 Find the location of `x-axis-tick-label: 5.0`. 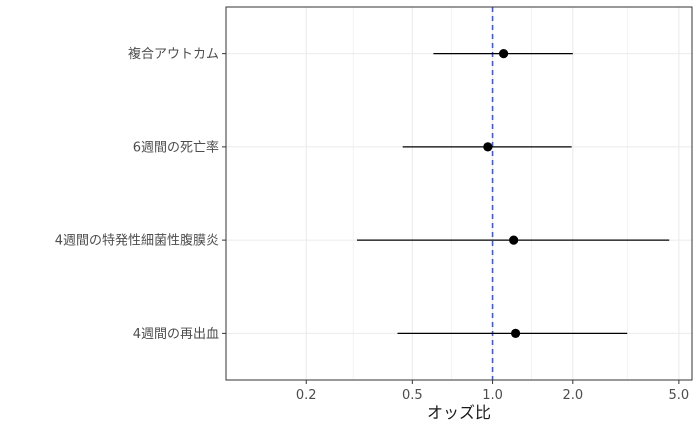

x-axis-tick-label: 5.0 is located at coordinates (679, 395).